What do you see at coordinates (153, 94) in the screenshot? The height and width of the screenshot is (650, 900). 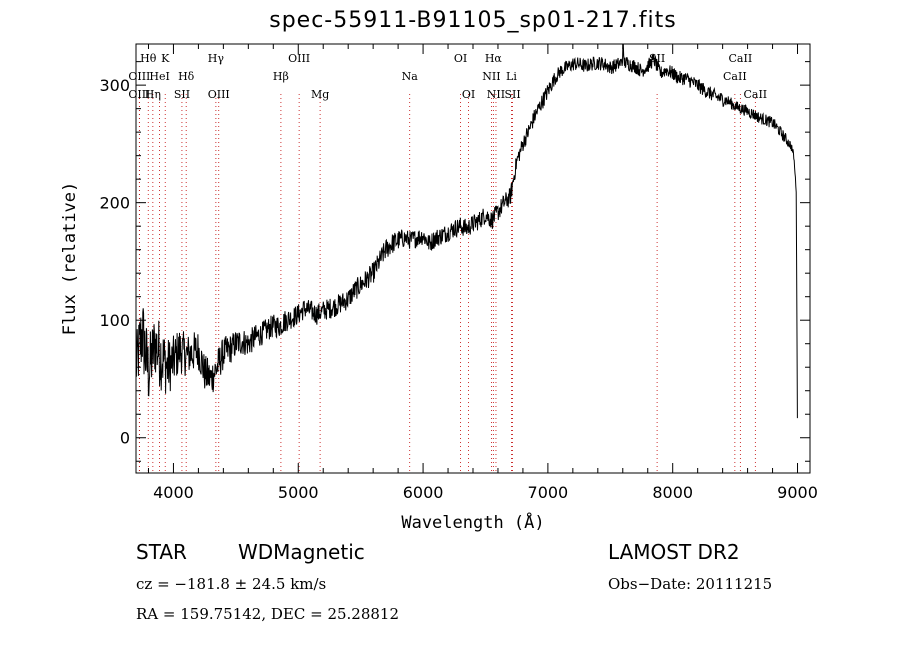 I see `spectral-line-label: Hη` at bounding box center [153, 94].